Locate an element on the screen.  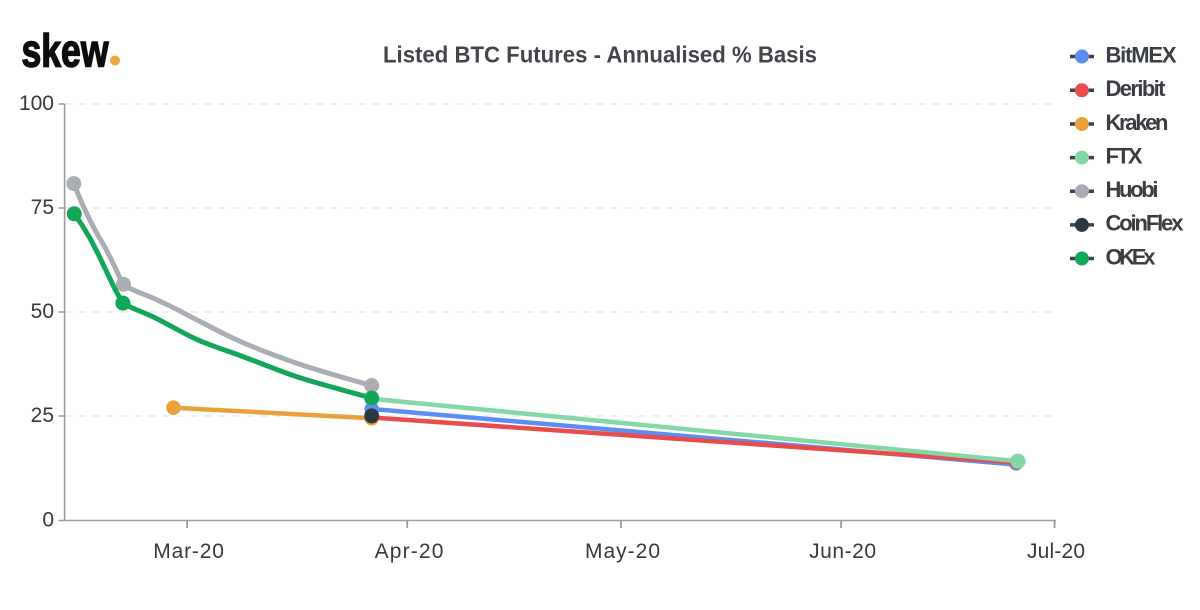
svg-text: 100 is located at coordinates (36, 103).